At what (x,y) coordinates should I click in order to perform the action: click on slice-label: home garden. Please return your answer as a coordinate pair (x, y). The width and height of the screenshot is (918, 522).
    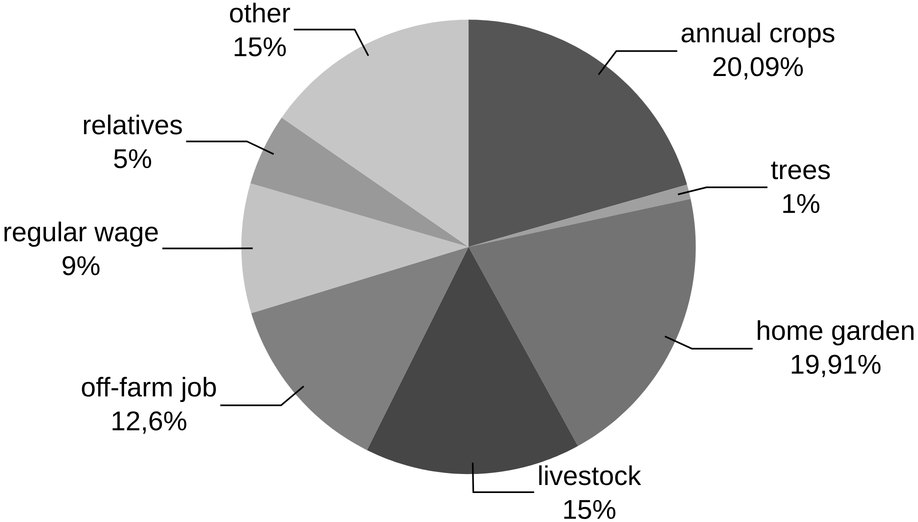
    Looking at the image, I should click on (836, 333).